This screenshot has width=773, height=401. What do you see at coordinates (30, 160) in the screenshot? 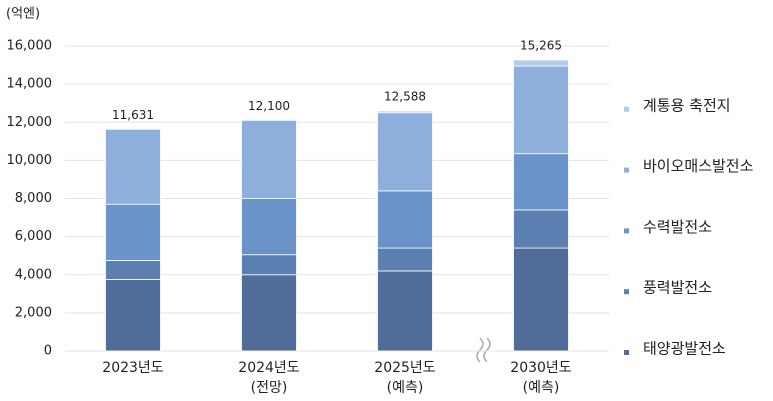
I see `y-tick-label: 10,000` at bounding box center [30, 160].